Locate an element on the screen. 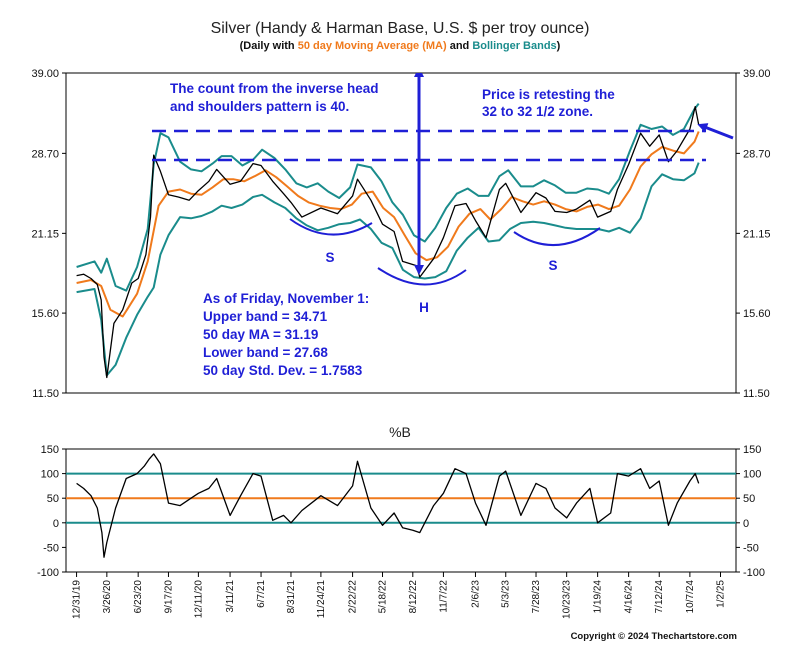 Image resolution: width=800 pixels, height=651 pixels. price-y-tick-label-right: 11.50 is located at coordinates (756, 394).